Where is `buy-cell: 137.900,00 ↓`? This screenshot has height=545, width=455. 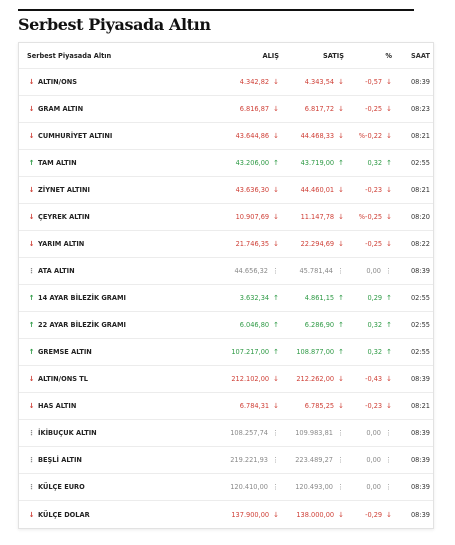 buy-cell: 137.900,00 ↓ is located at coordinates (239, 515).